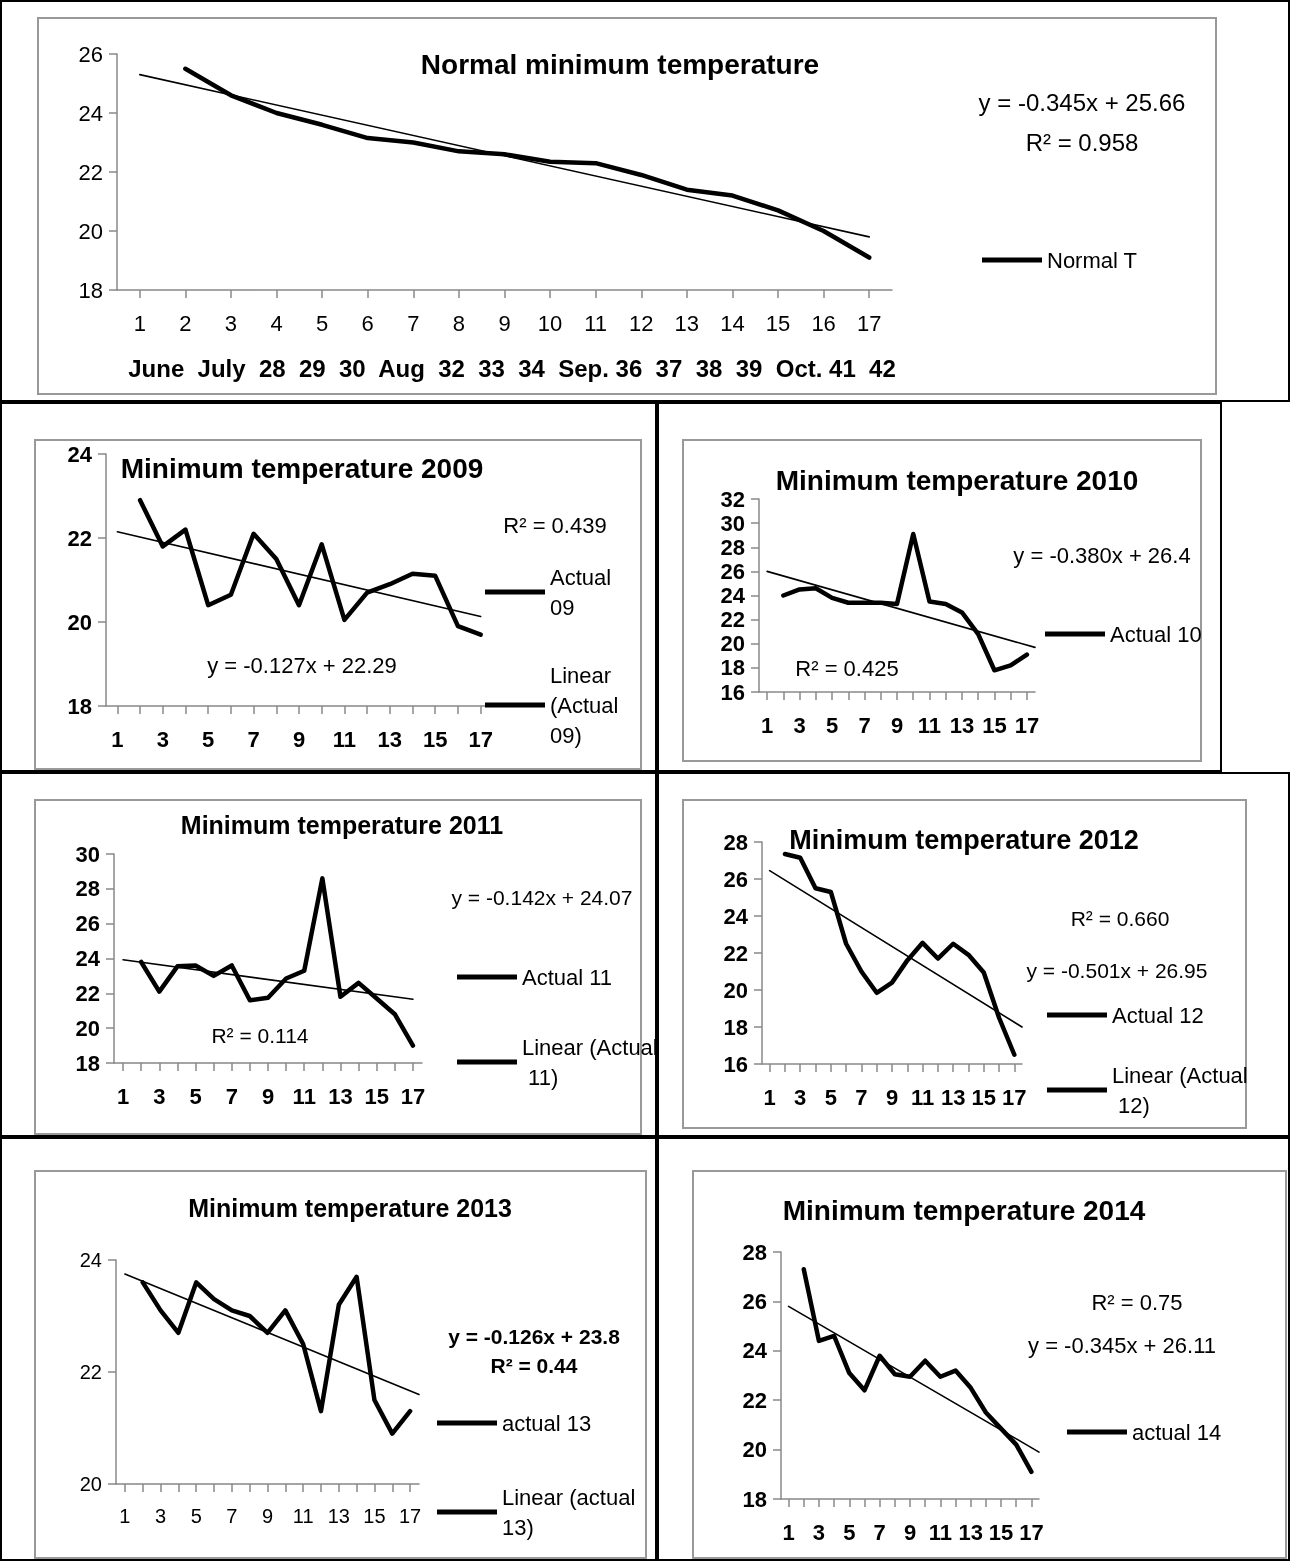 This screenshot has height=1561, width=1290. Describe the element at coordinates (555, 525) in the screenshot. I see `text: R² = 0.439` at that location.